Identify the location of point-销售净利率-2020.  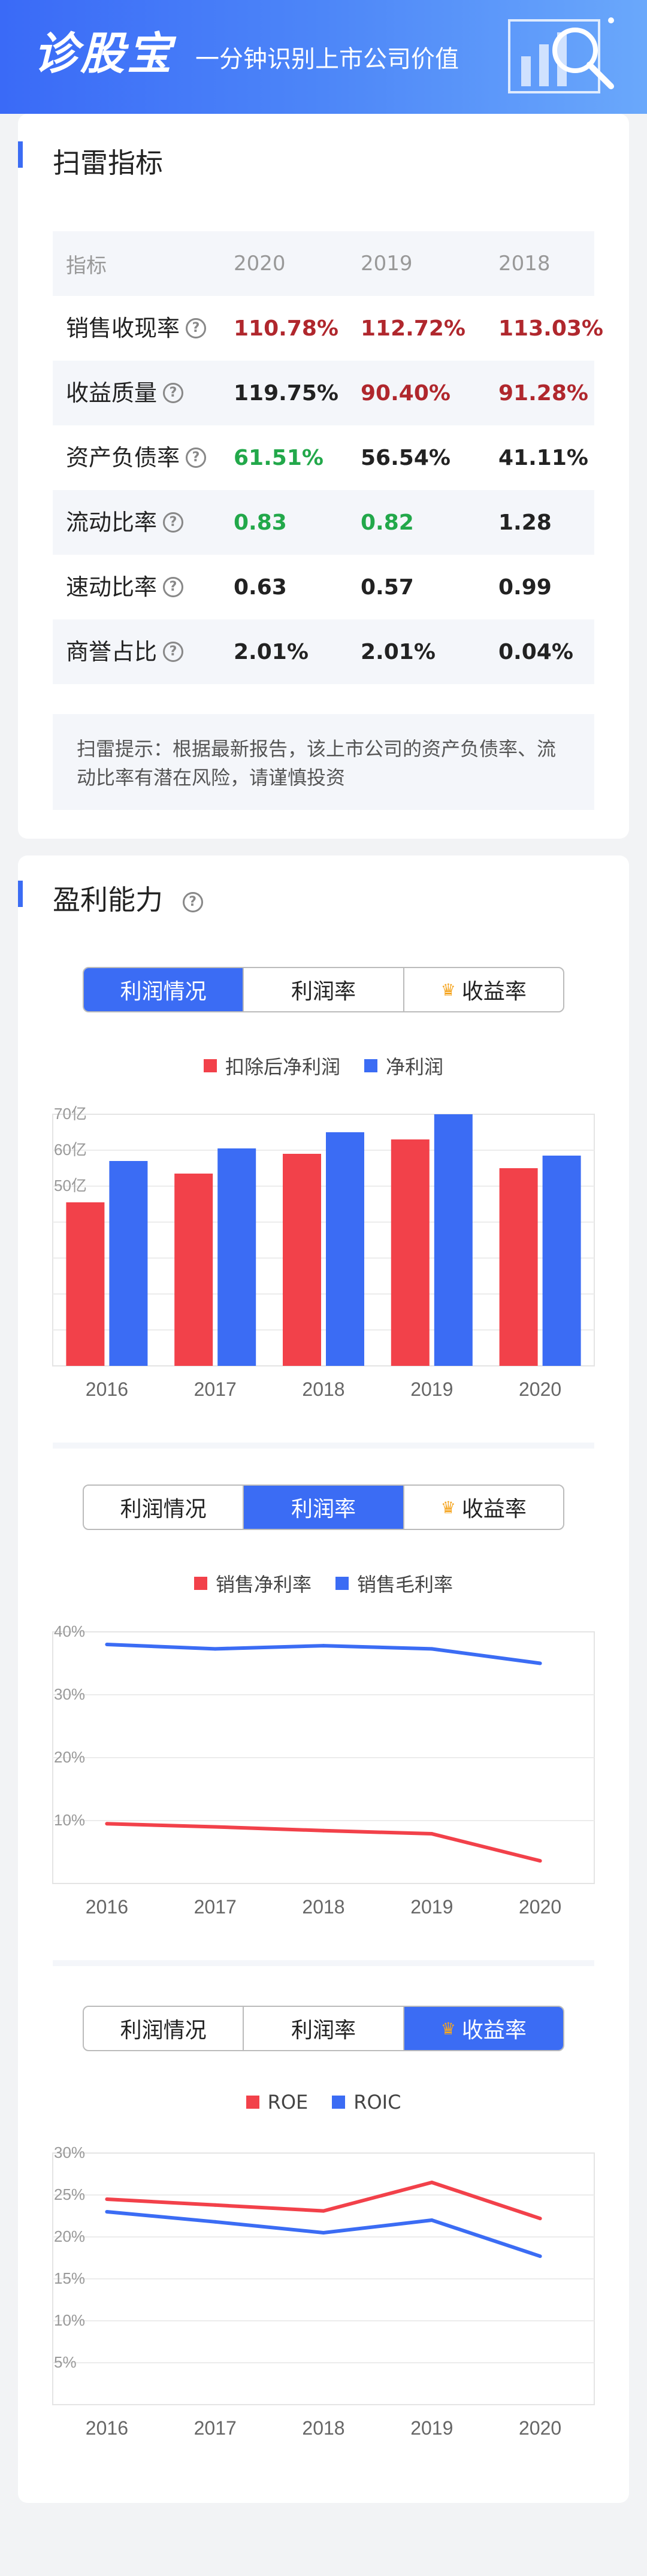
(540, 1861).